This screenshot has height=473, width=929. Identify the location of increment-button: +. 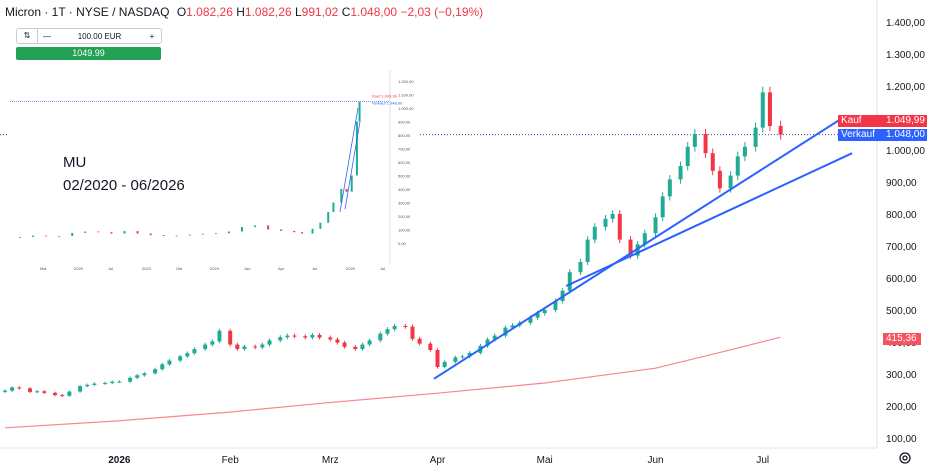
(152, 36).